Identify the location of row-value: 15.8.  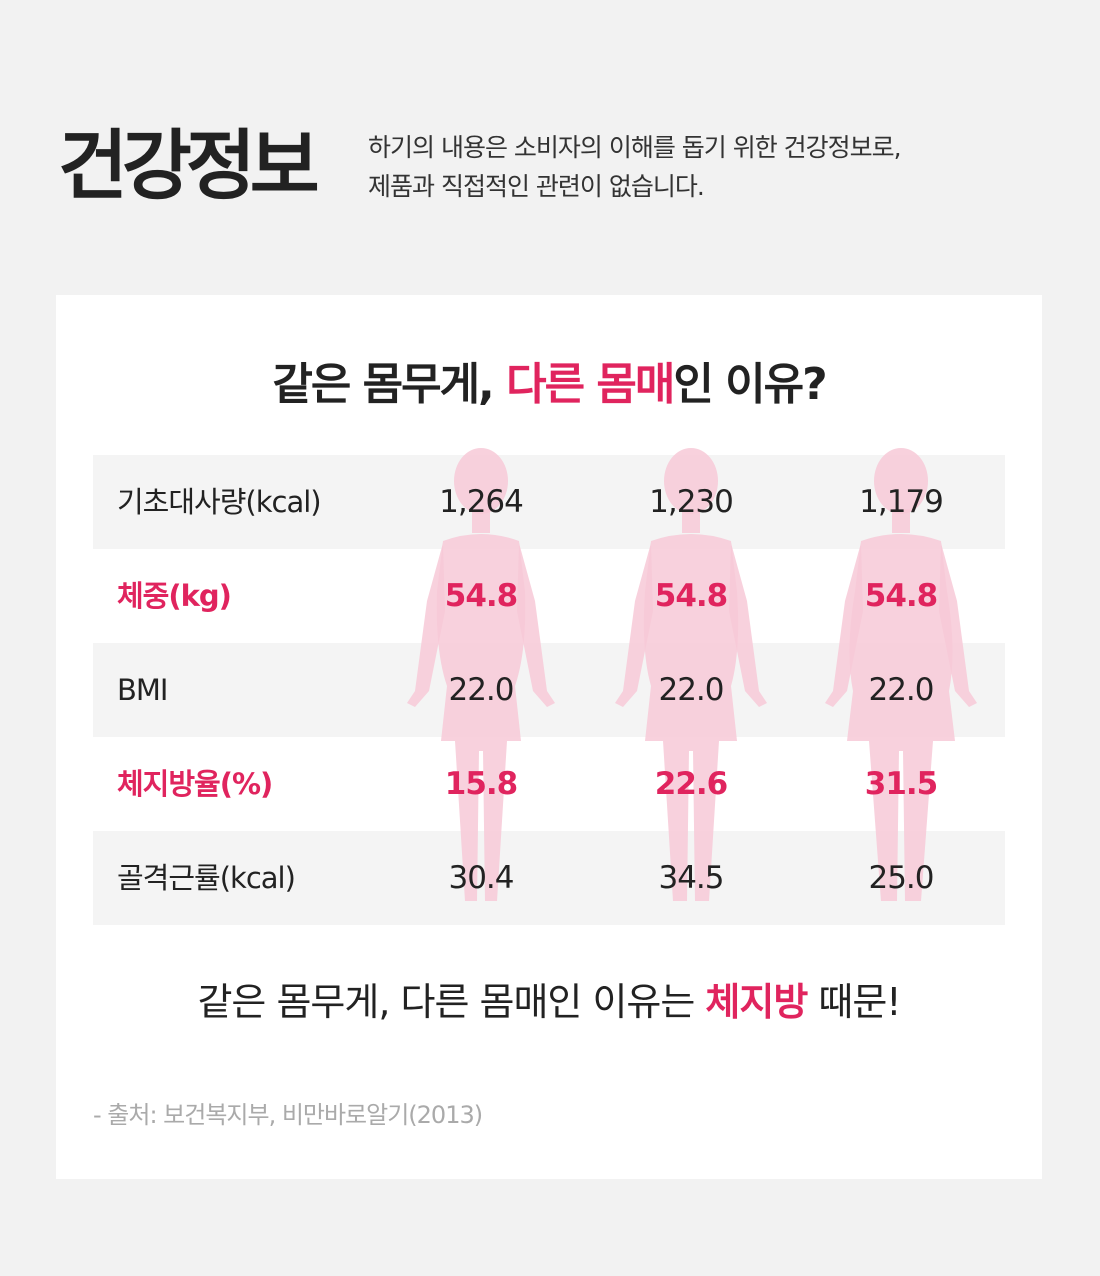
(481, 784).